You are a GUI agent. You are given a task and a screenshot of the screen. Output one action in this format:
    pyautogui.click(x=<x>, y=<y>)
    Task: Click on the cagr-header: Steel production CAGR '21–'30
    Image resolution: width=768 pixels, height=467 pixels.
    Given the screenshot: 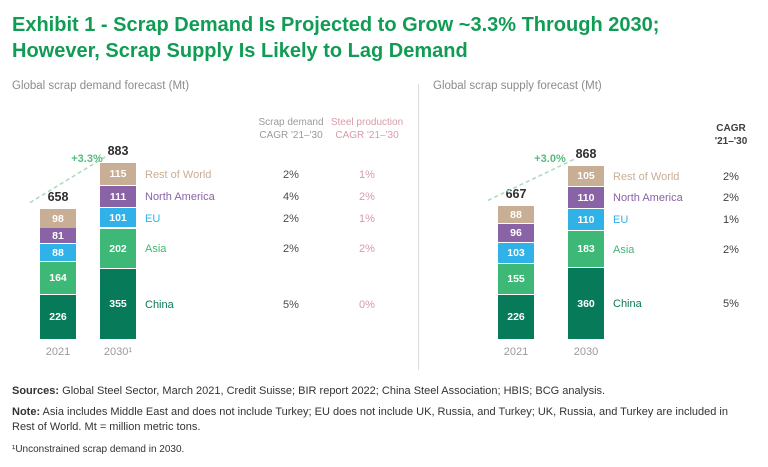 What is the action you would take?
    pyautogui.click(x=367, y=129)
    